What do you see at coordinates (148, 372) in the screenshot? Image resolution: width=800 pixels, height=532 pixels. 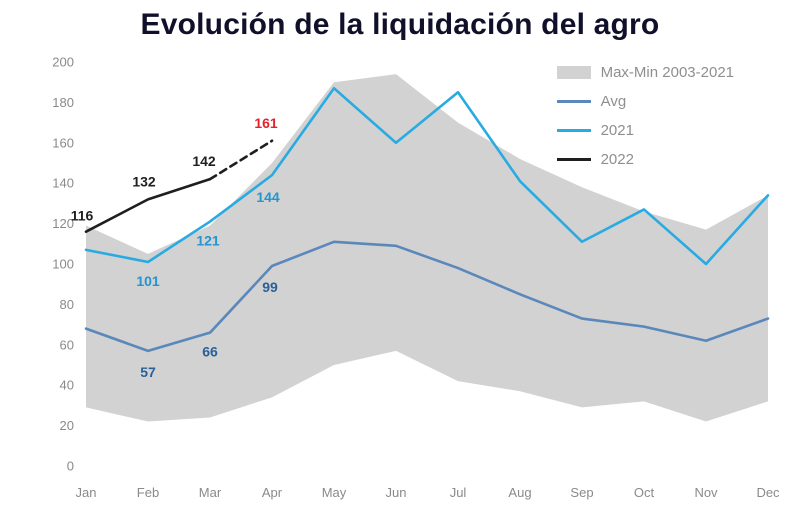 I see `point-label-avg-57: 57` at bounding box center [148, 372].